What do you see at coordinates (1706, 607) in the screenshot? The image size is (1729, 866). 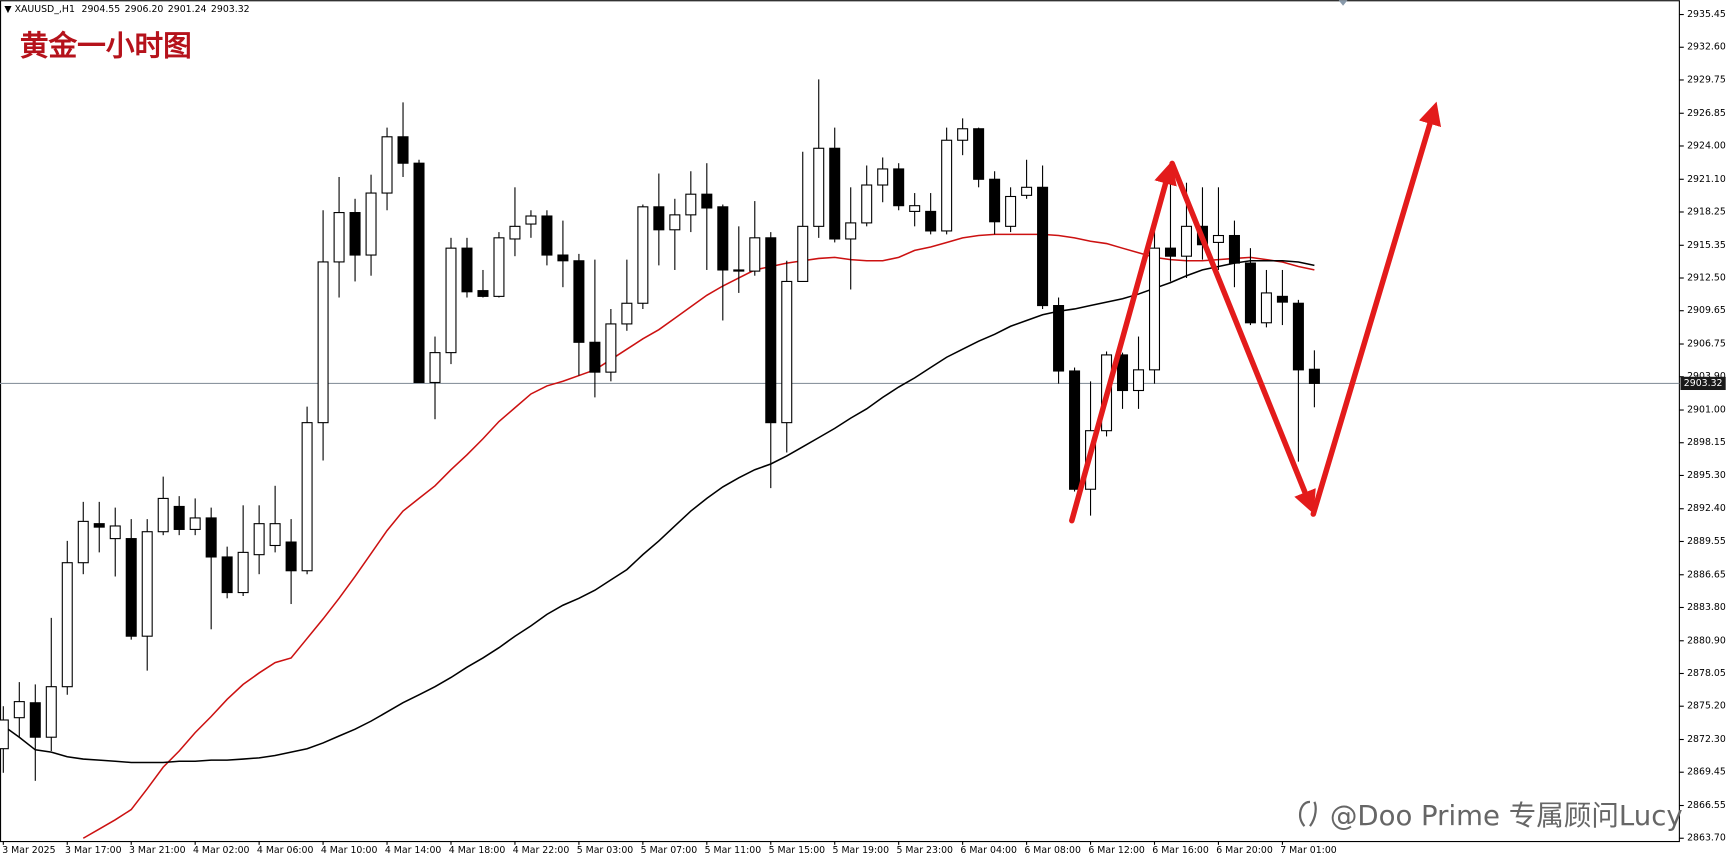 I see `y-tick-label: 2883.80` at bounding box center [1706, 607].